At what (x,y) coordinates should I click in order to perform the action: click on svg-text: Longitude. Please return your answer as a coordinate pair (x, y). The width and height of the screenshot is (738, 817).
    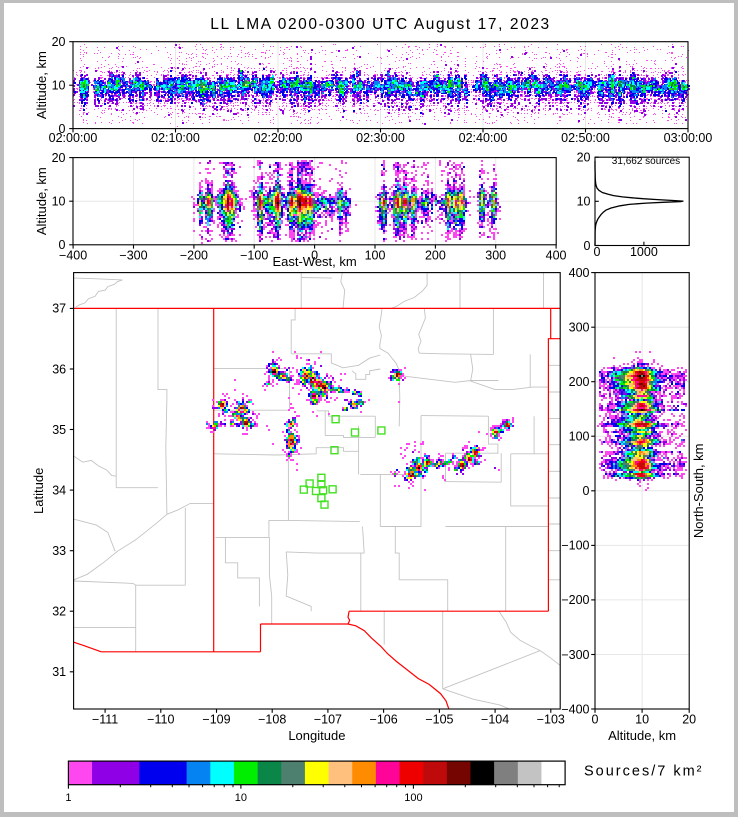
    Looking at the image, I should click on (316, 735).